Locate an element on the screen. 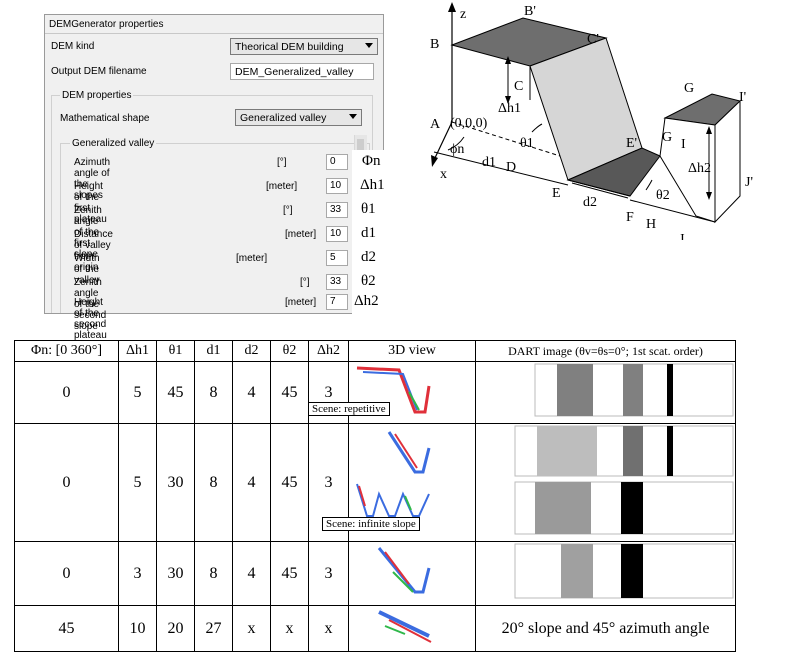 Image resolution: width=791 pixels, height=652 pixels. scene-infinite-label: Scene: infinite slope is located at coordinates (371, 524).